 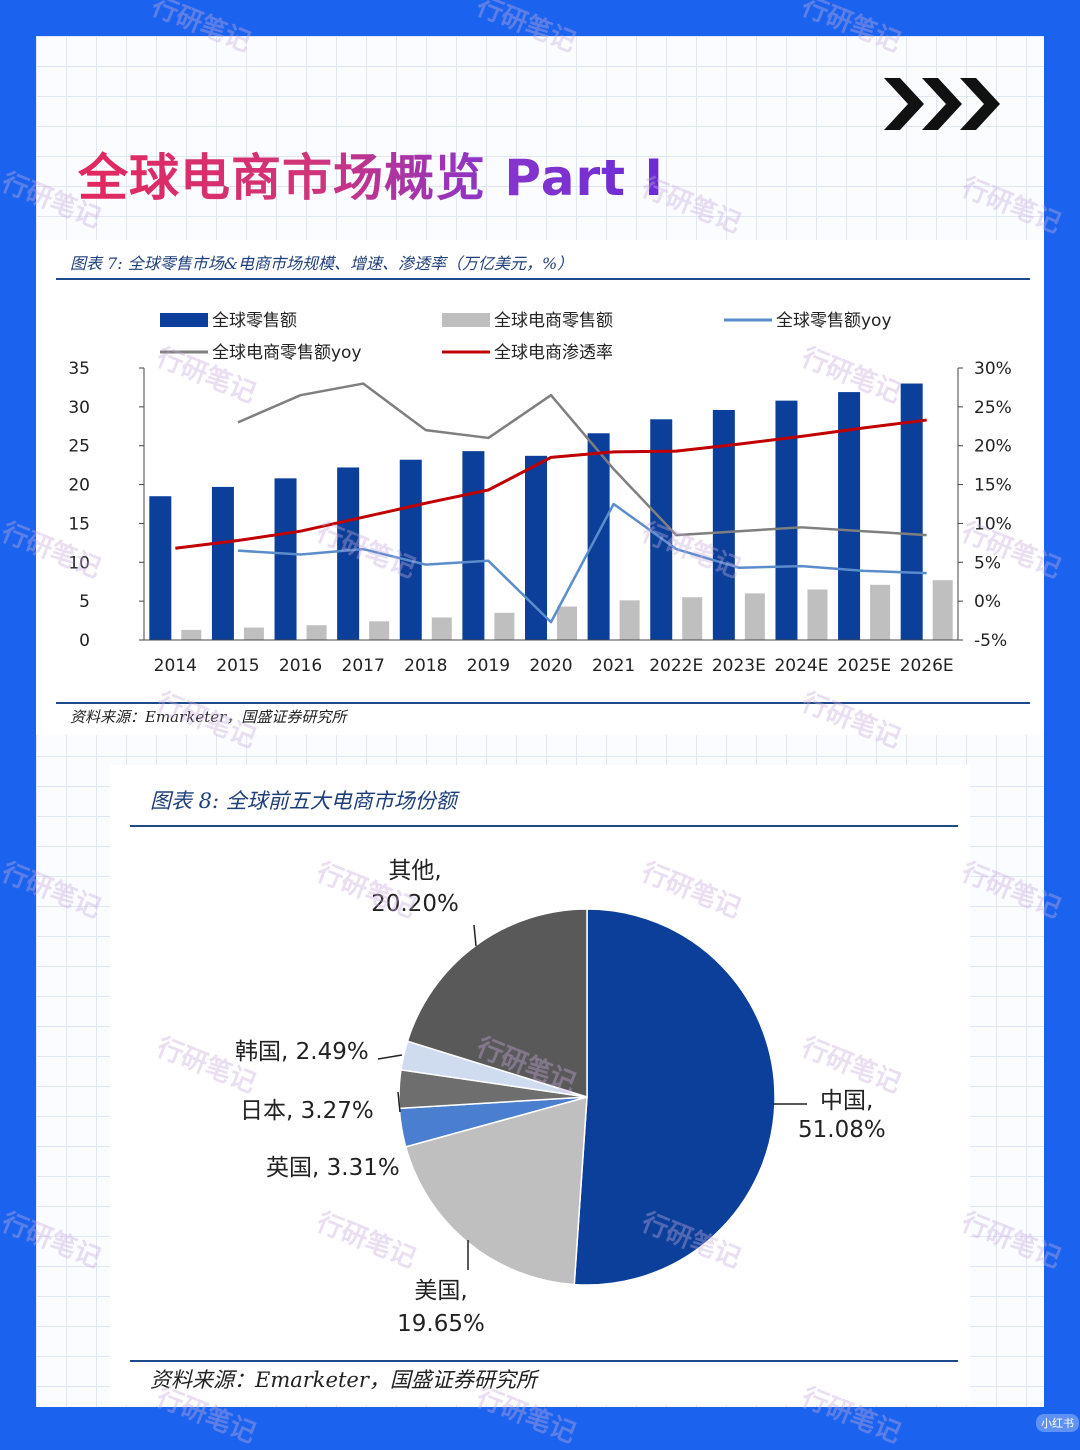 What do you see at coordinates (425, 666) in the screenshot?
I see `x-tick-label: 2018` at bounding box center [425, 666].